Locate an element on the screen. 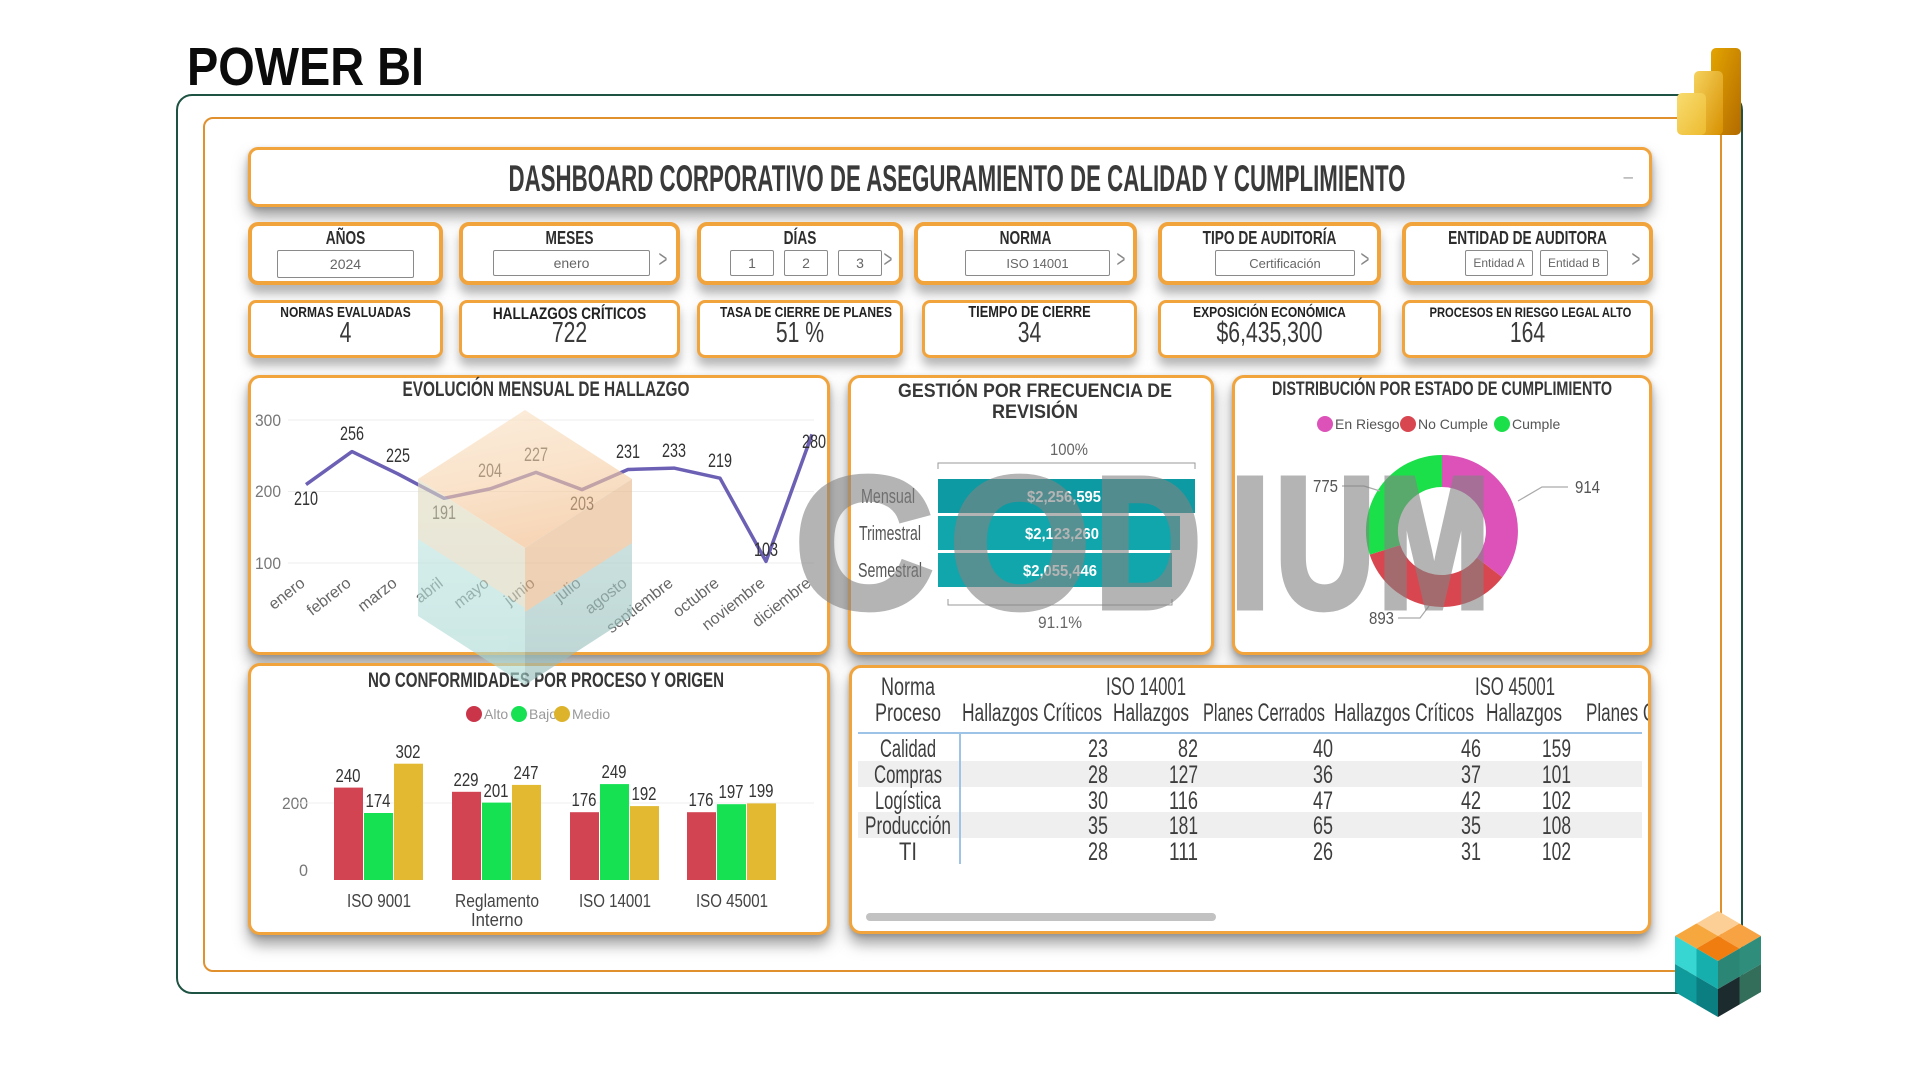 Image resolution: width=1920 pixels, height=1080 pixels. svg-text: 103 is located at coordinates (766, 550).